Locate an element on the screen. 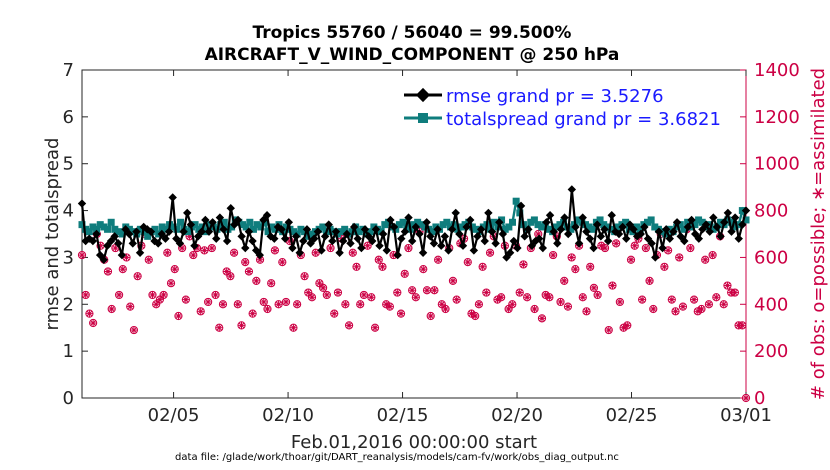  left-y-tick-label: 1 is located at coordinates (68, 351).